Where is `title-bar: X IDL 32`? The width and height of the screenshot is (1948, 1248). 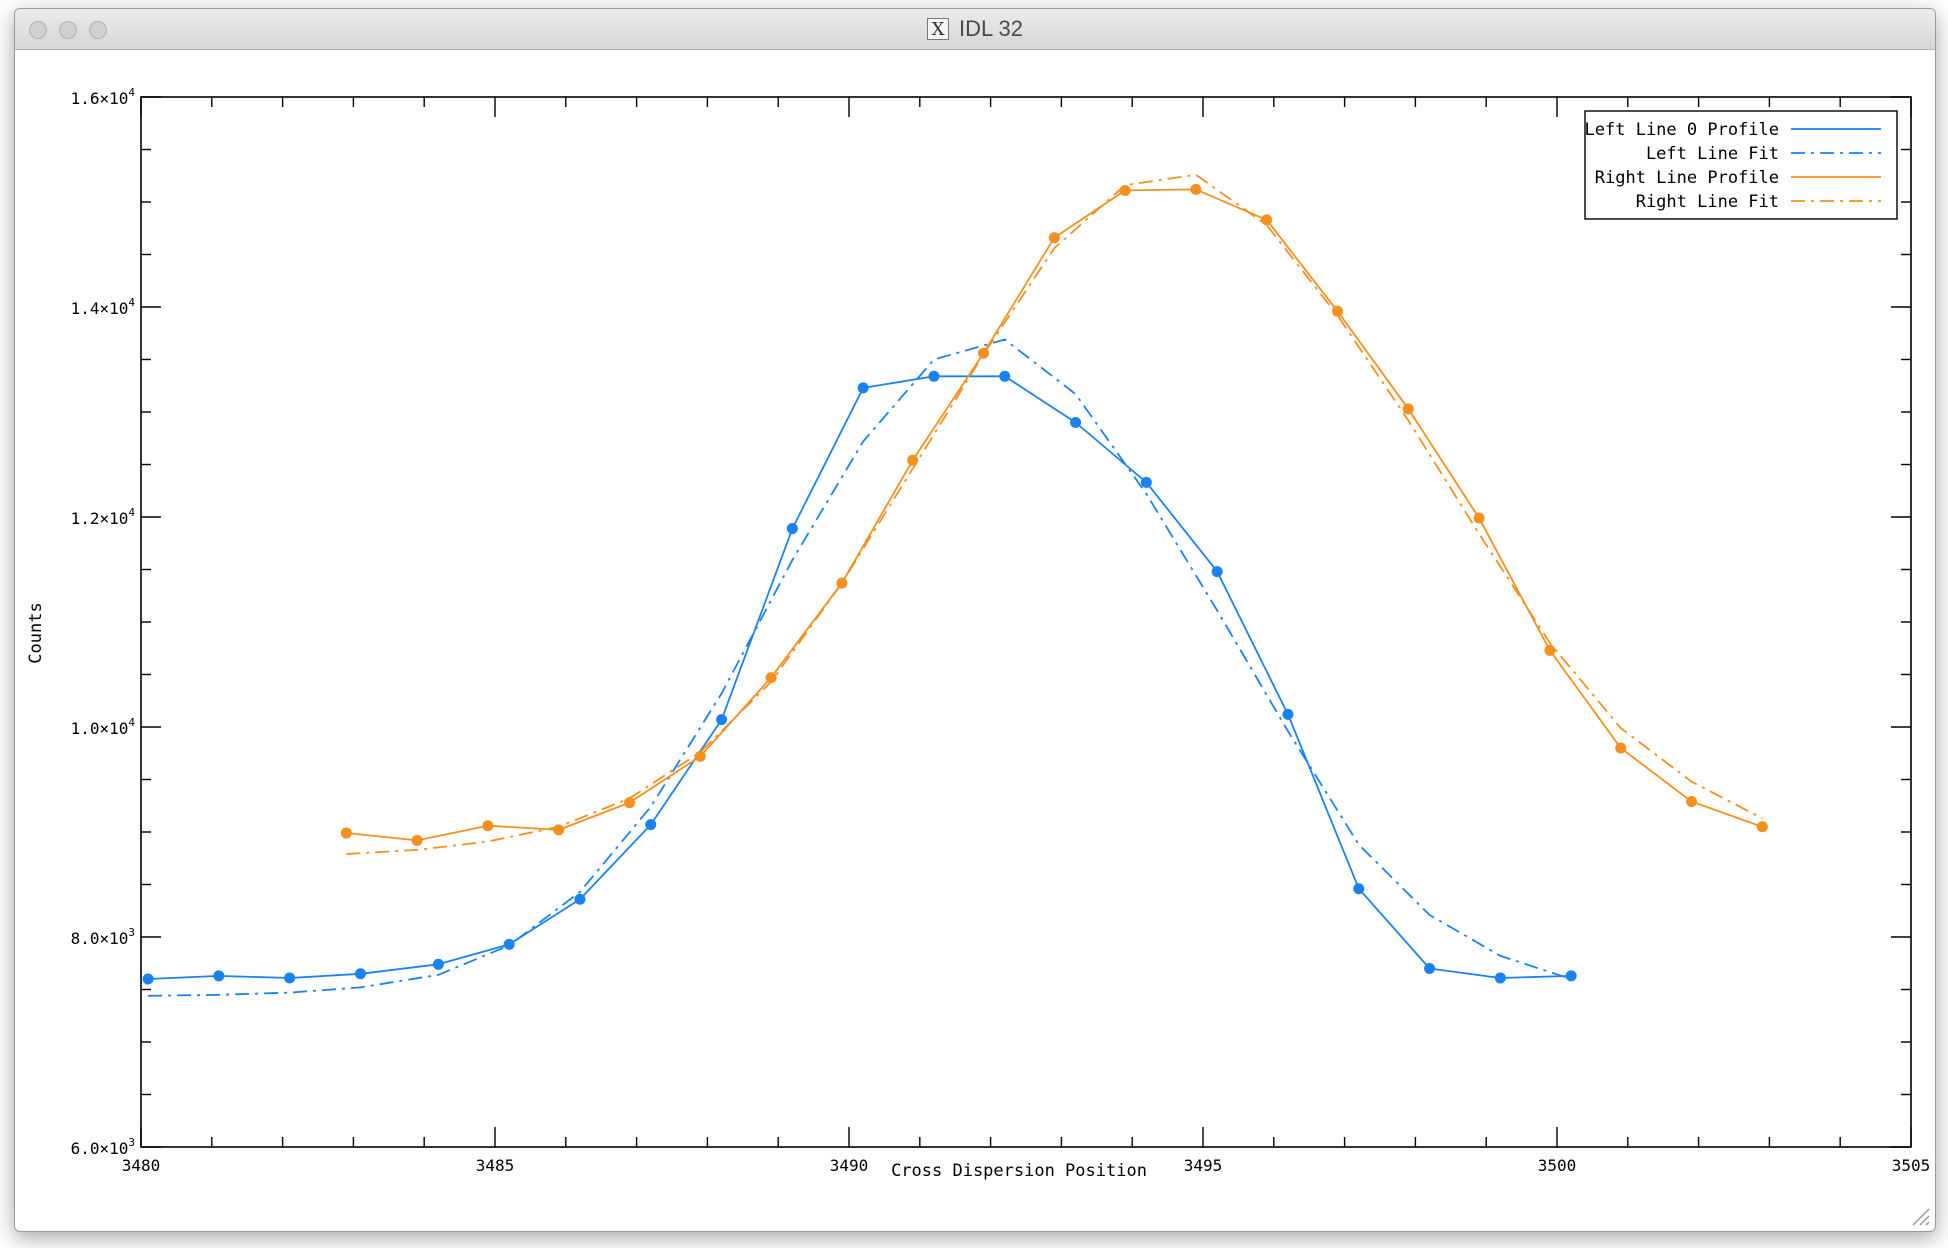 title-bar: X IDL 32 is located at coordinates (975, 29).